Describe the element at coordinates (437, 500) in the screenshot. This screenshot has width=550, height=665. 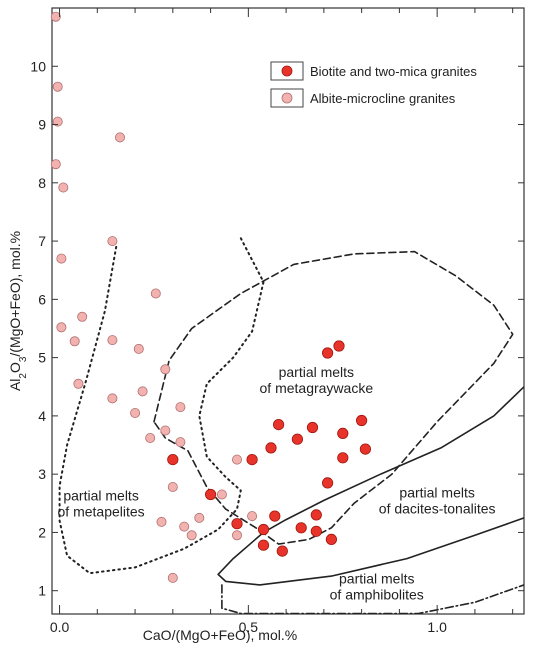
I see `region-dacites-tonalites-label: partial melts of dacites-tonalites` at that location.